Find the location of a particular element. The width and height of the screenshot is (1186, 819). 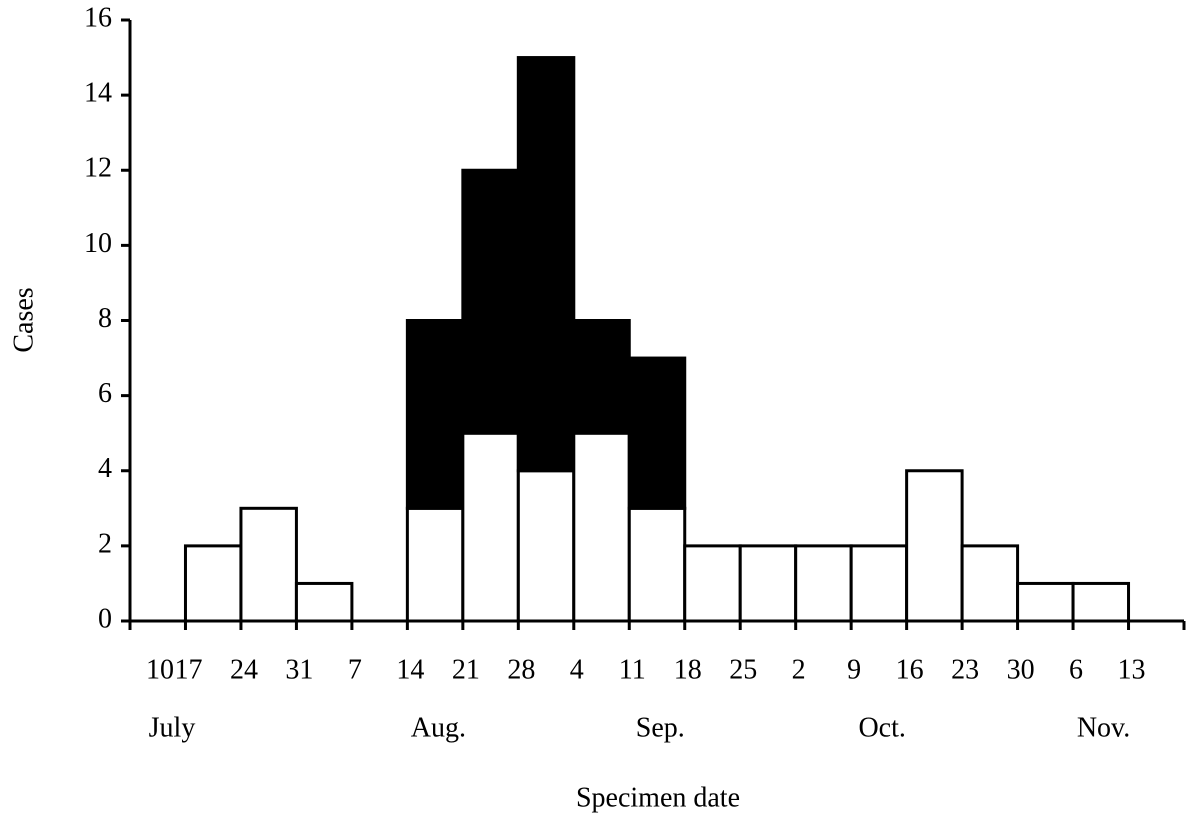

month-label: Aug. is located at coordinates (438, 727).